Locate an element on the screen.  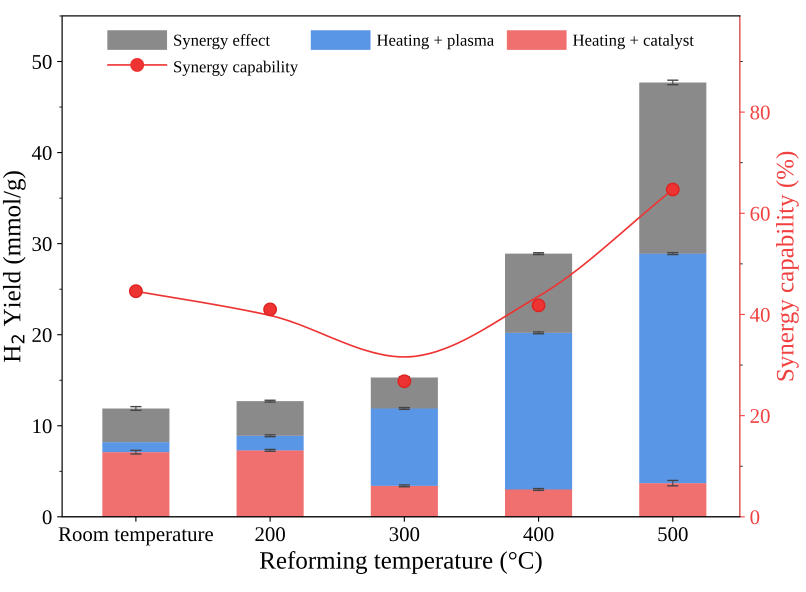
y-tick-label: 50 is located at coordinates (42, 61).